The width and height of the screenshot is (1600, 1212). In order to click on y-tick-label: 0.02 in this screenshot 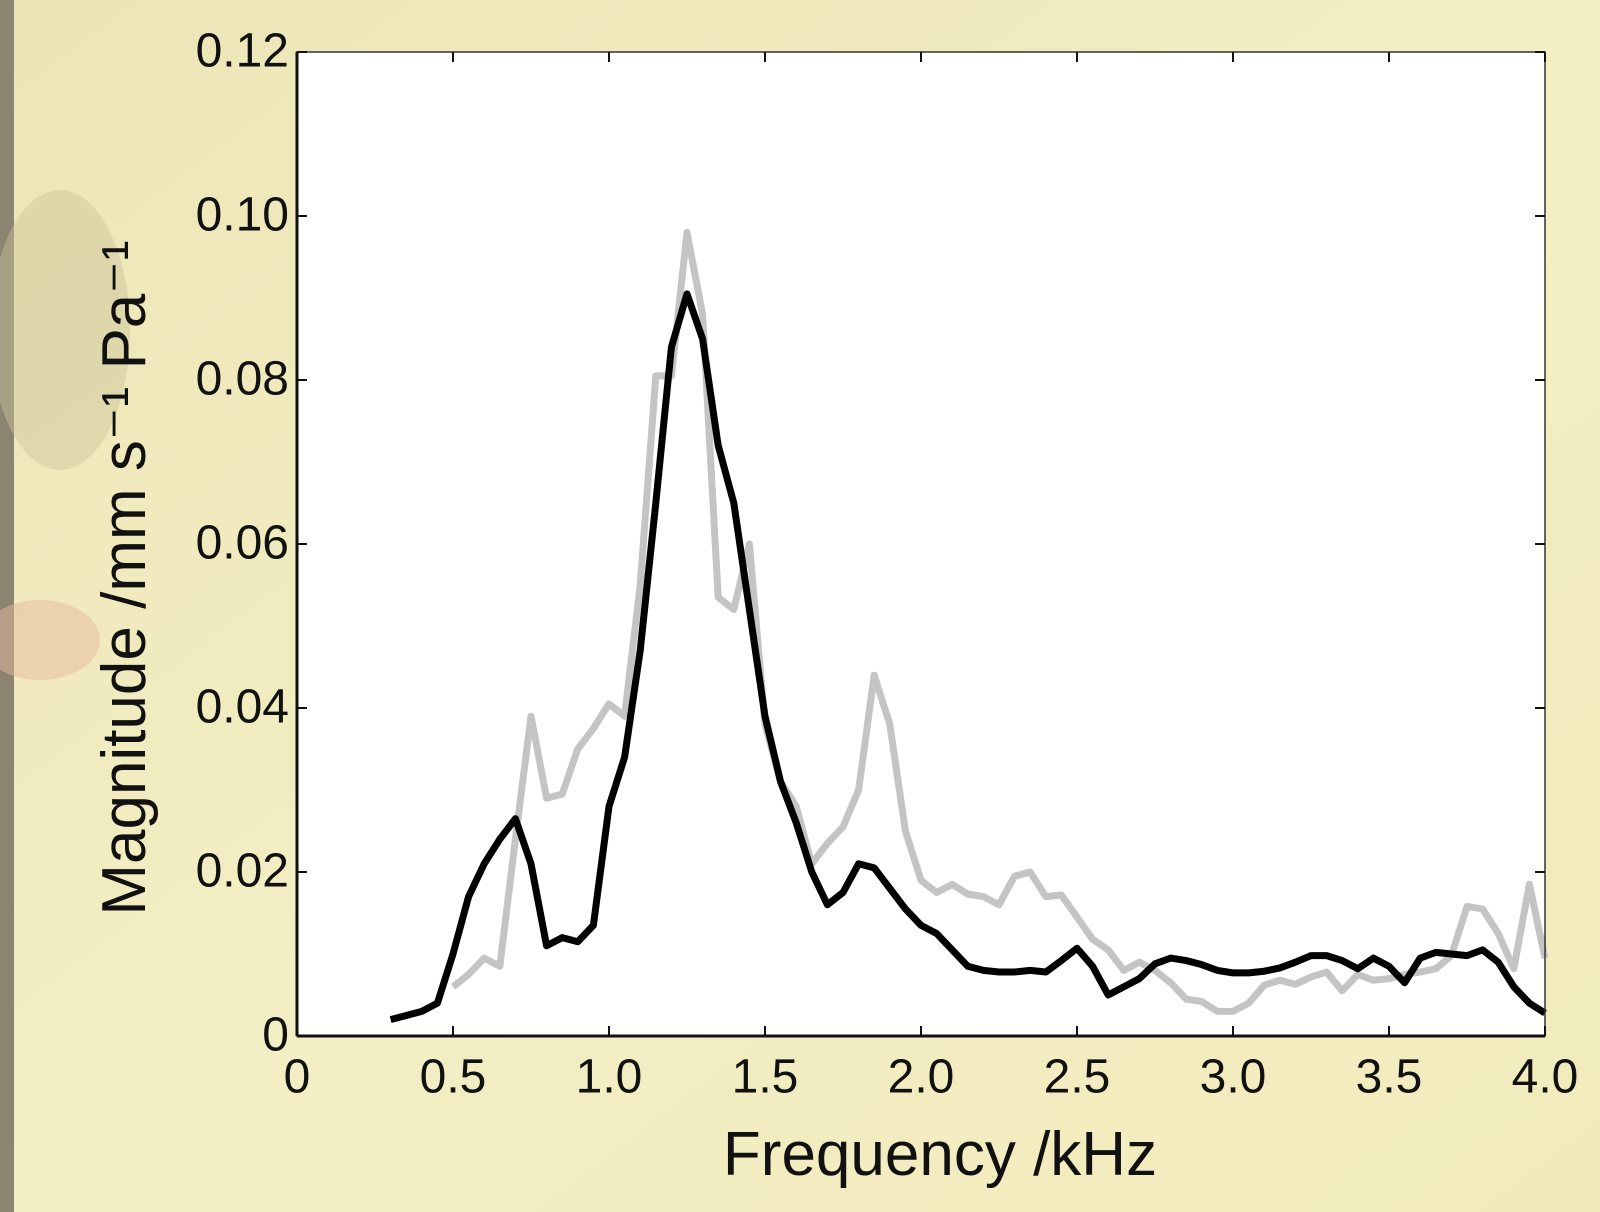, I will do `click(242, 871)`.